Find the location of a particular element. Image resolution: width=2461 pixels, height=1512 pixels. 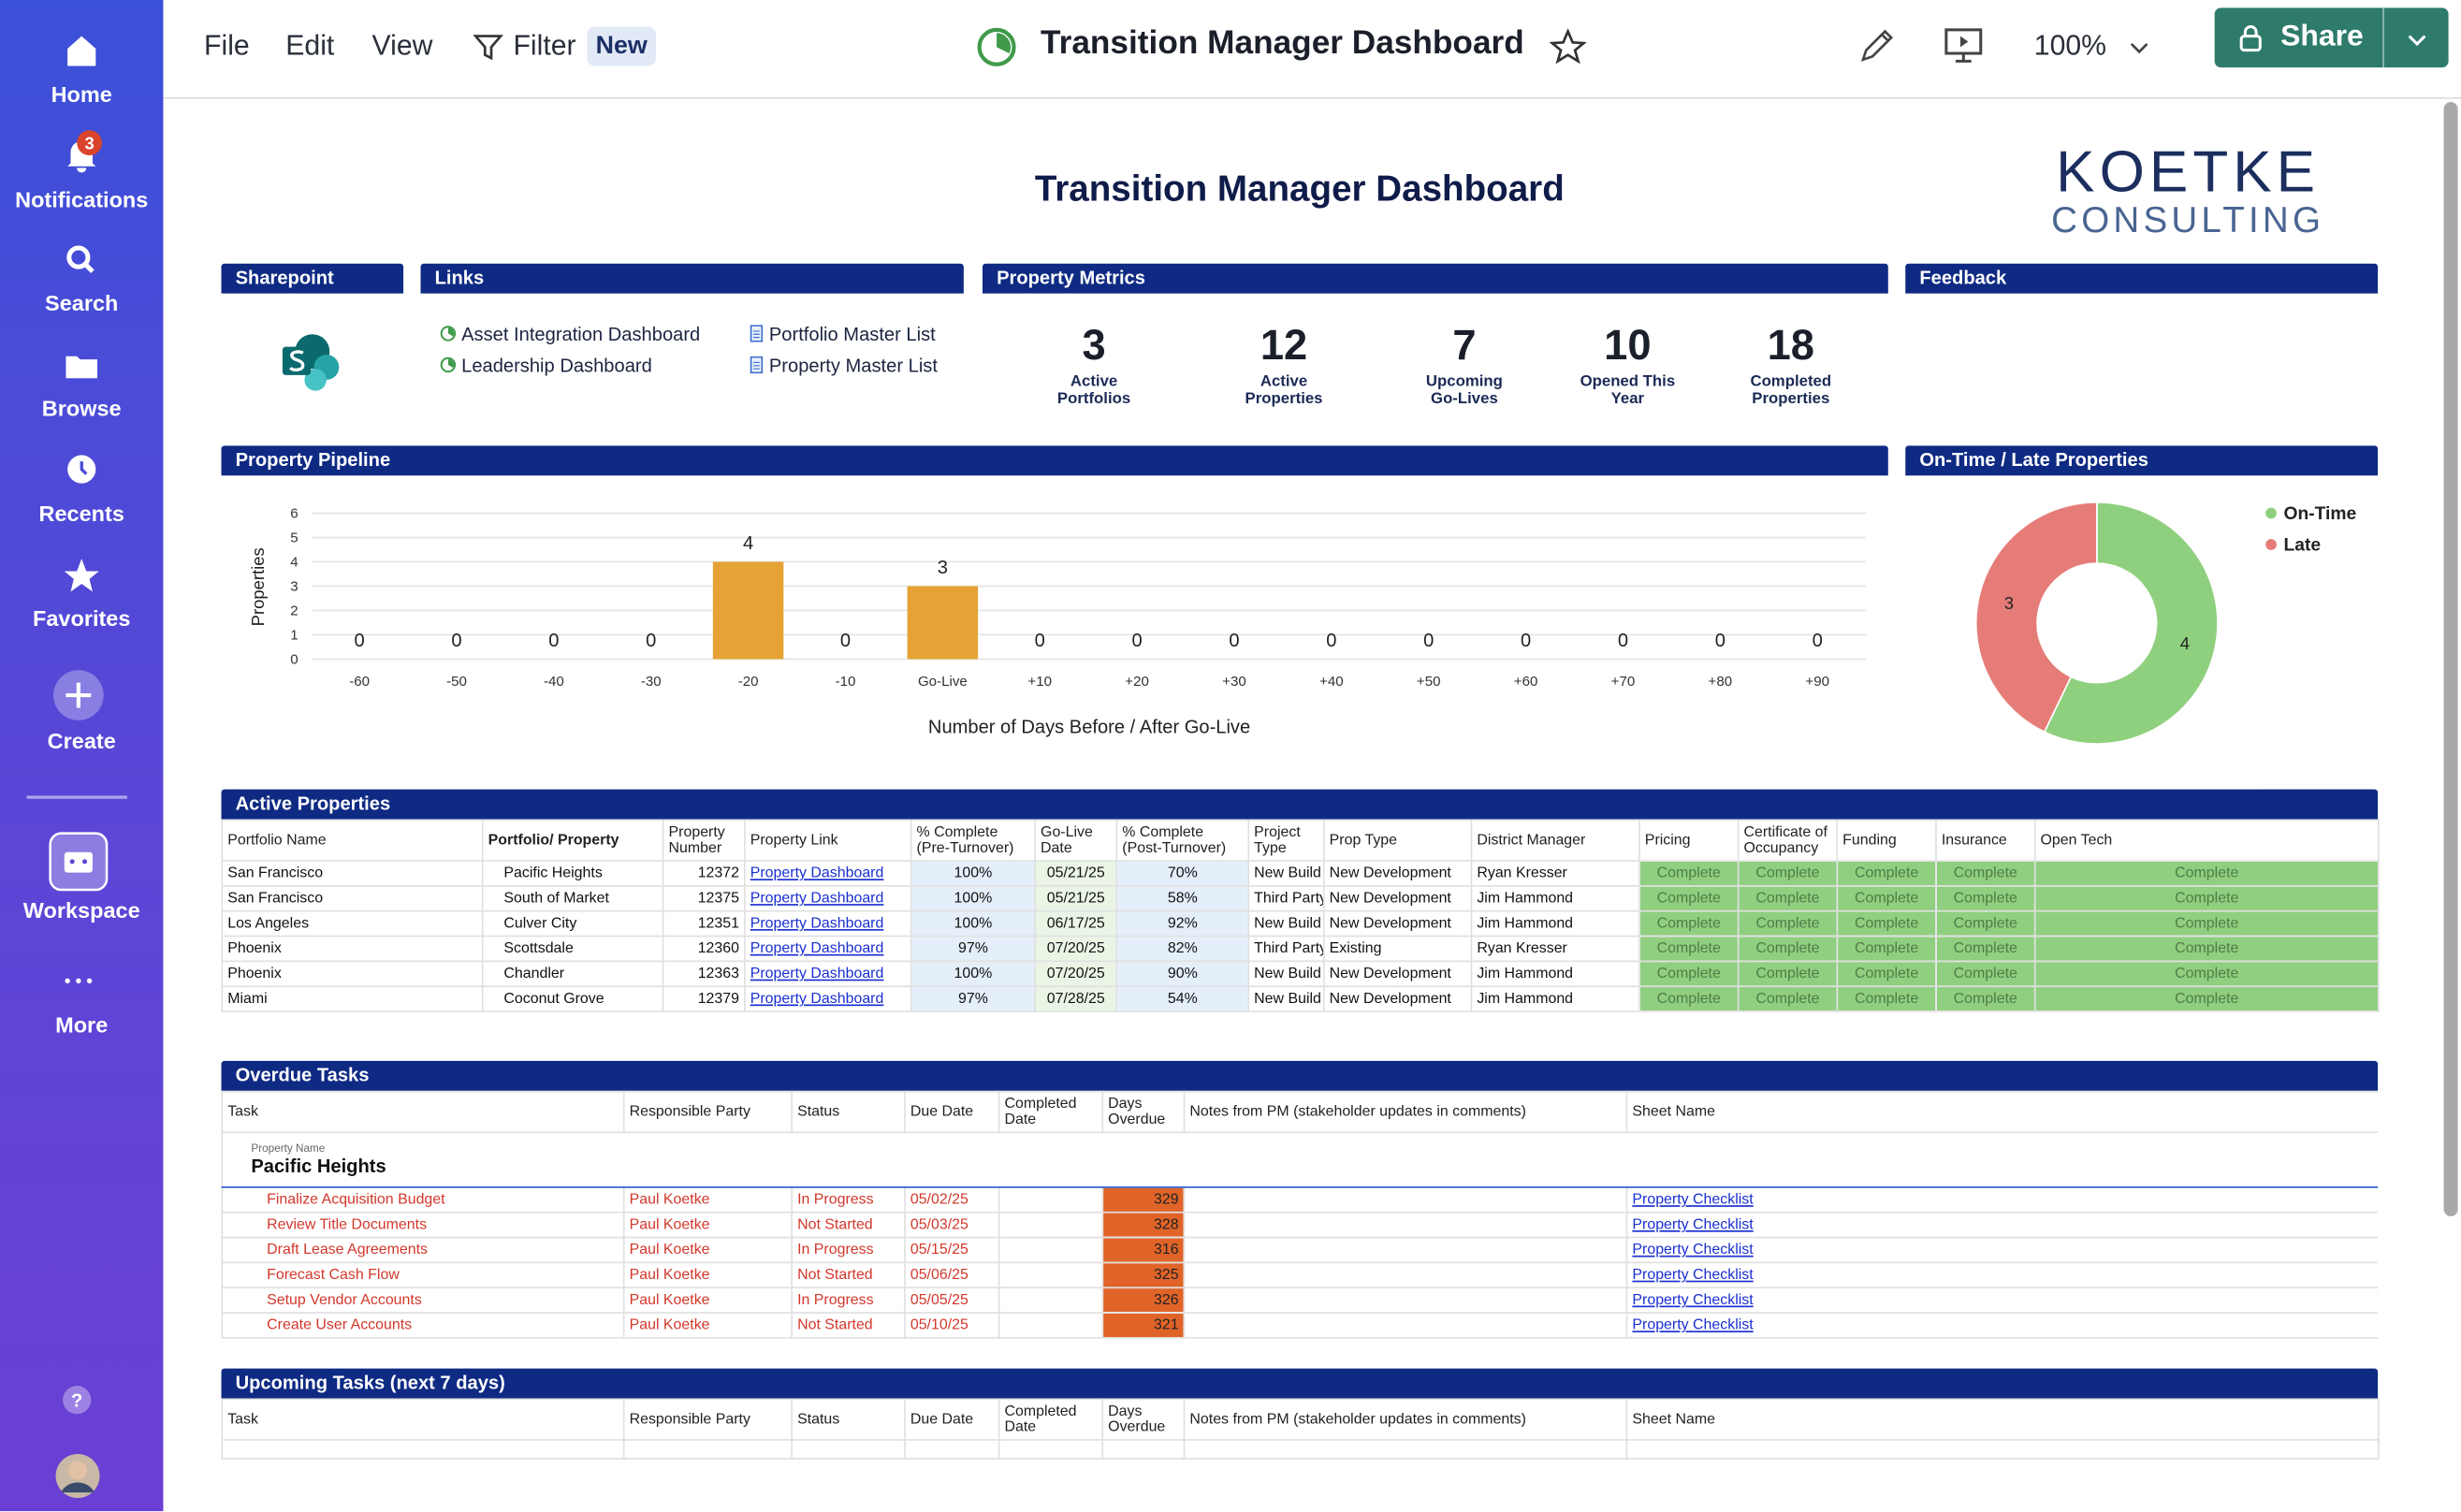

y-axis-title: Properties is located at coordinates (258, 587).